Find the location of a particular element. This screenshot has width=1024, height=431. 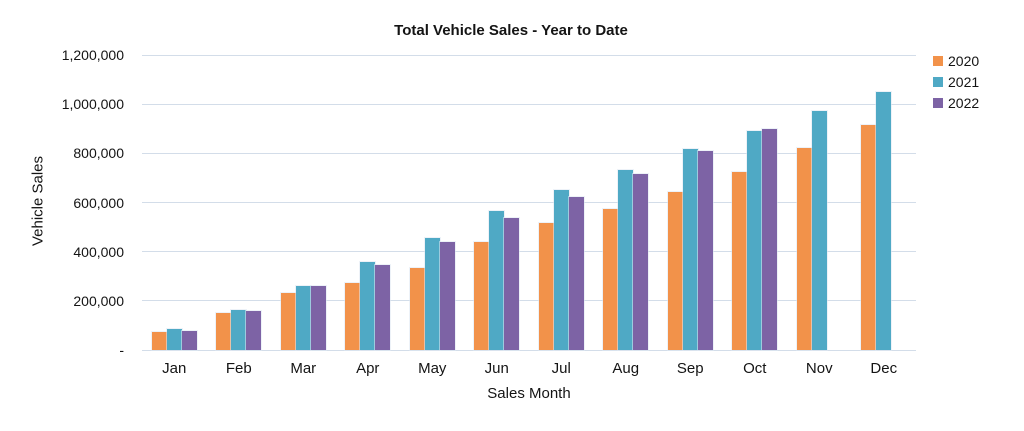

legend-item-2022: 2022 is located at coordinates (956, 102).